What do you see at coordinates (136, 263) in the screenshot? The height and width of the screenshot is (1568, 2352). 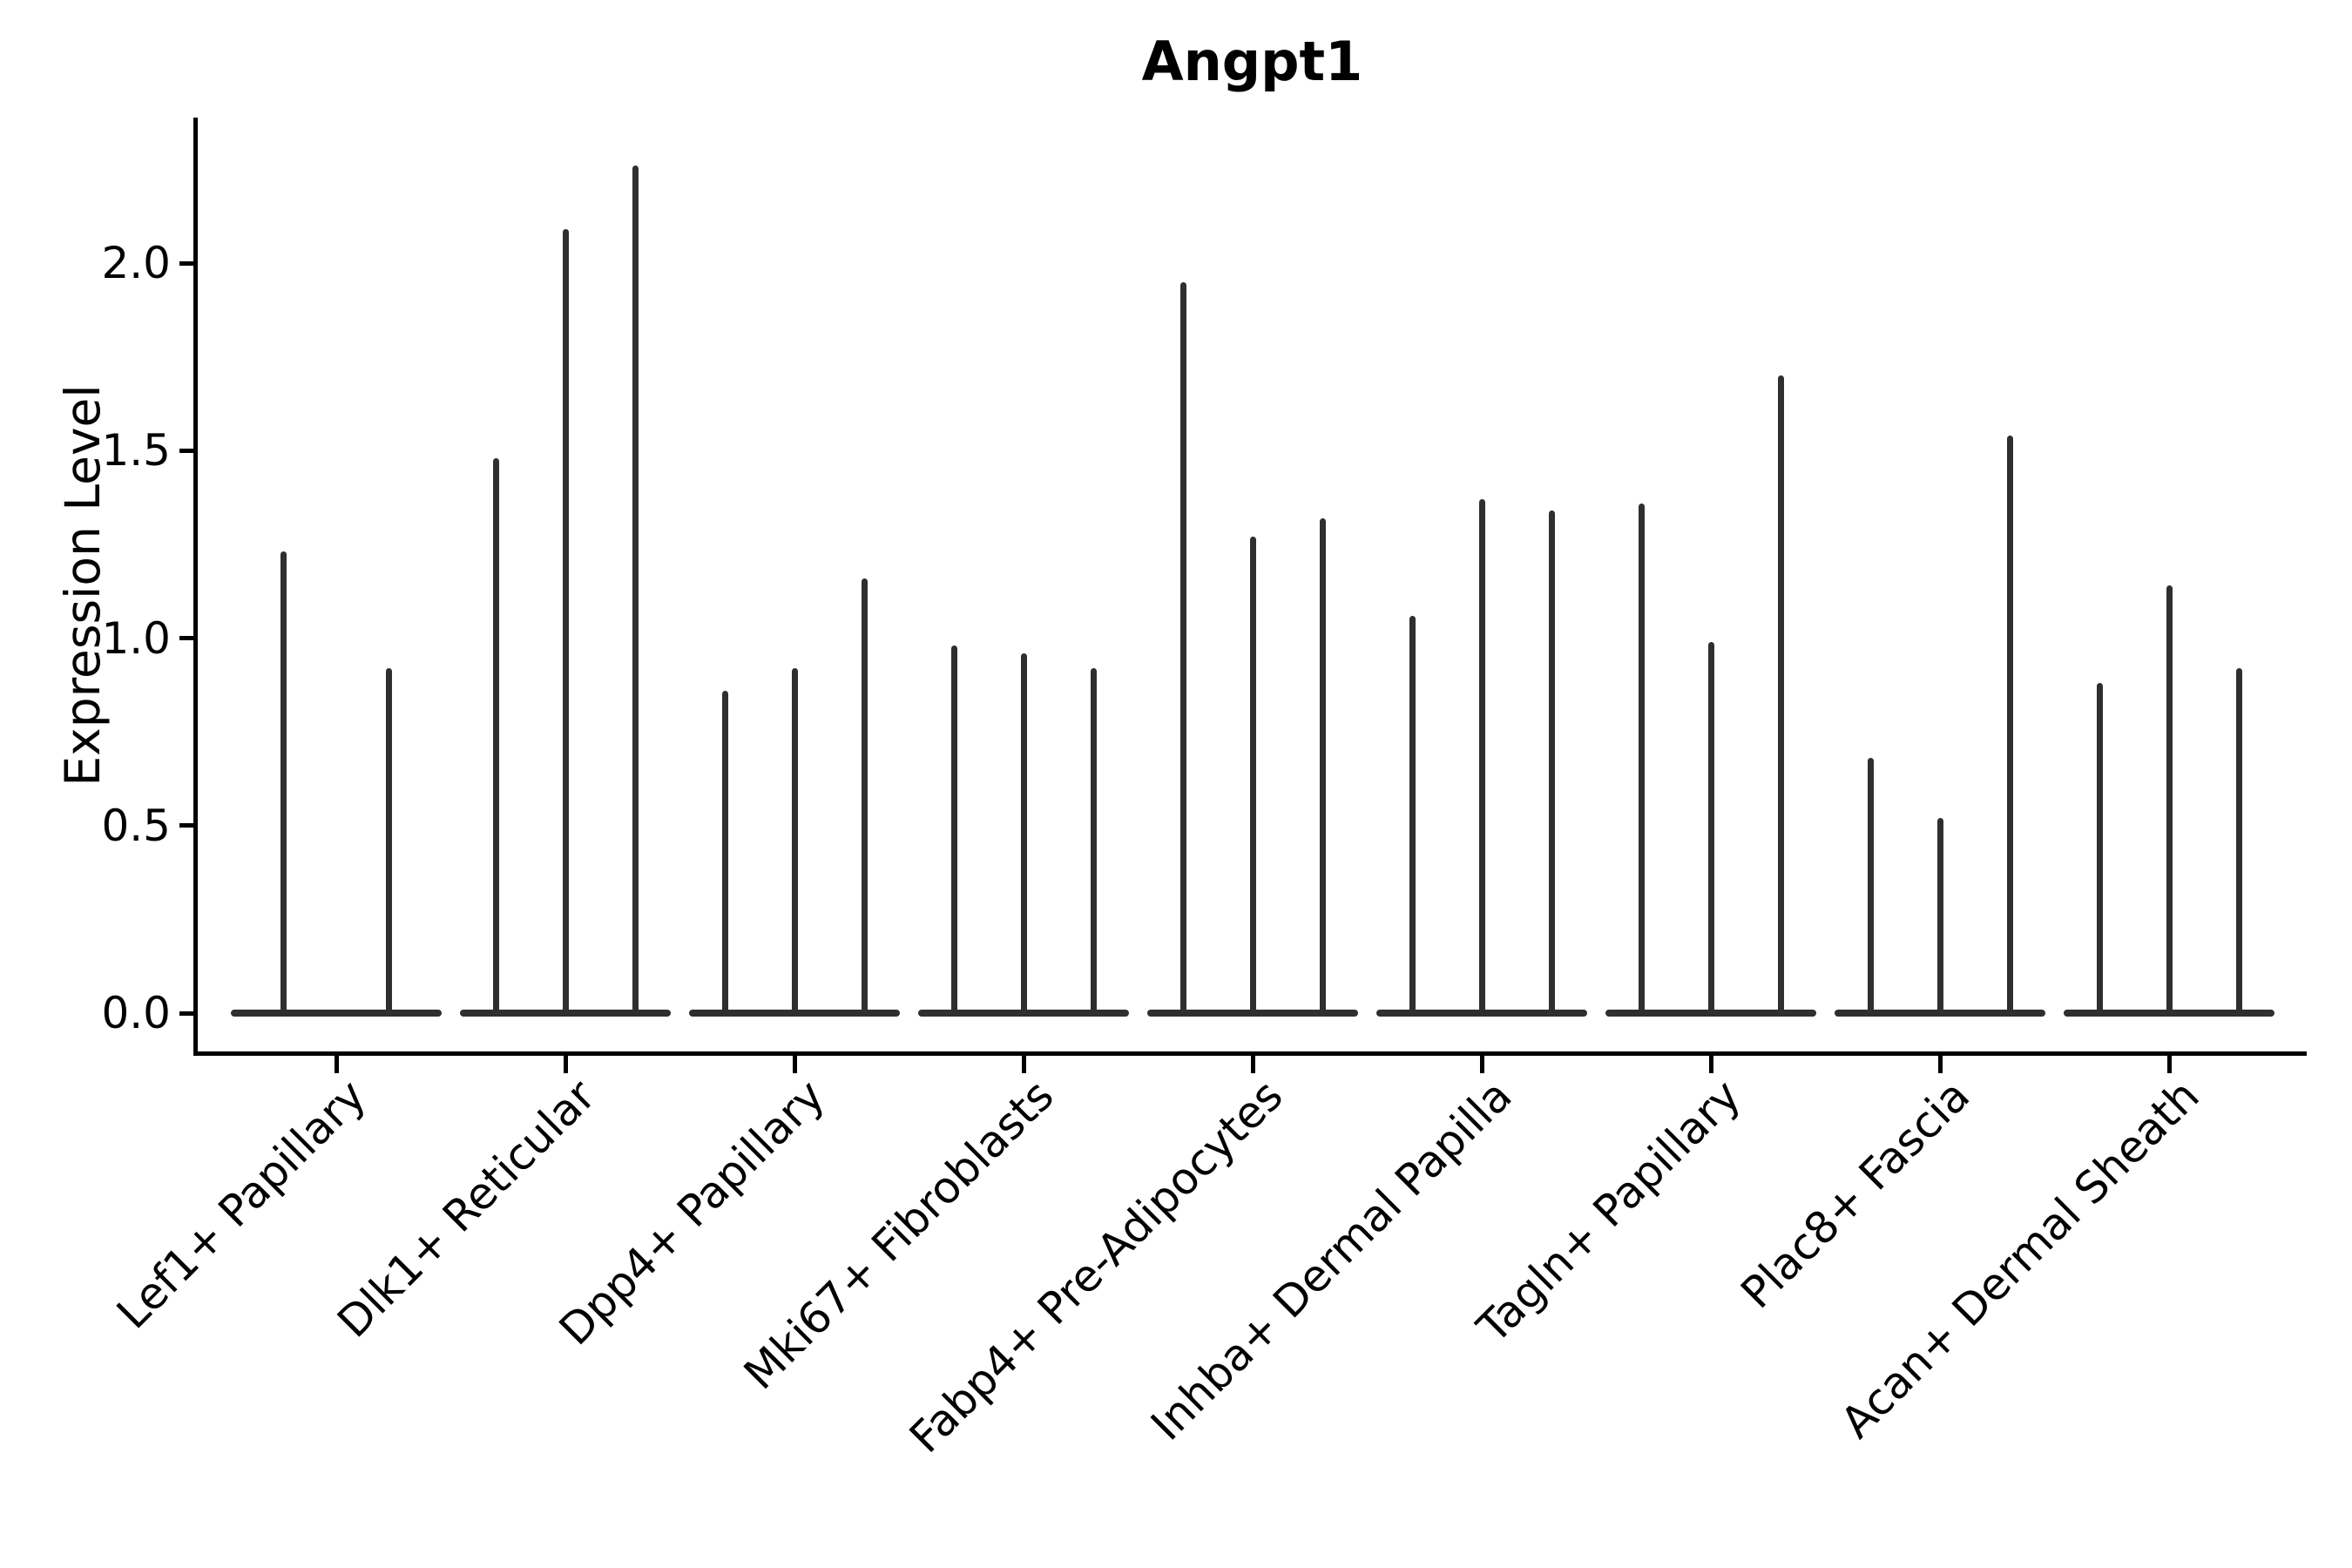 I see `y-tick-label: 2.0` at bounding box center [136, 263].